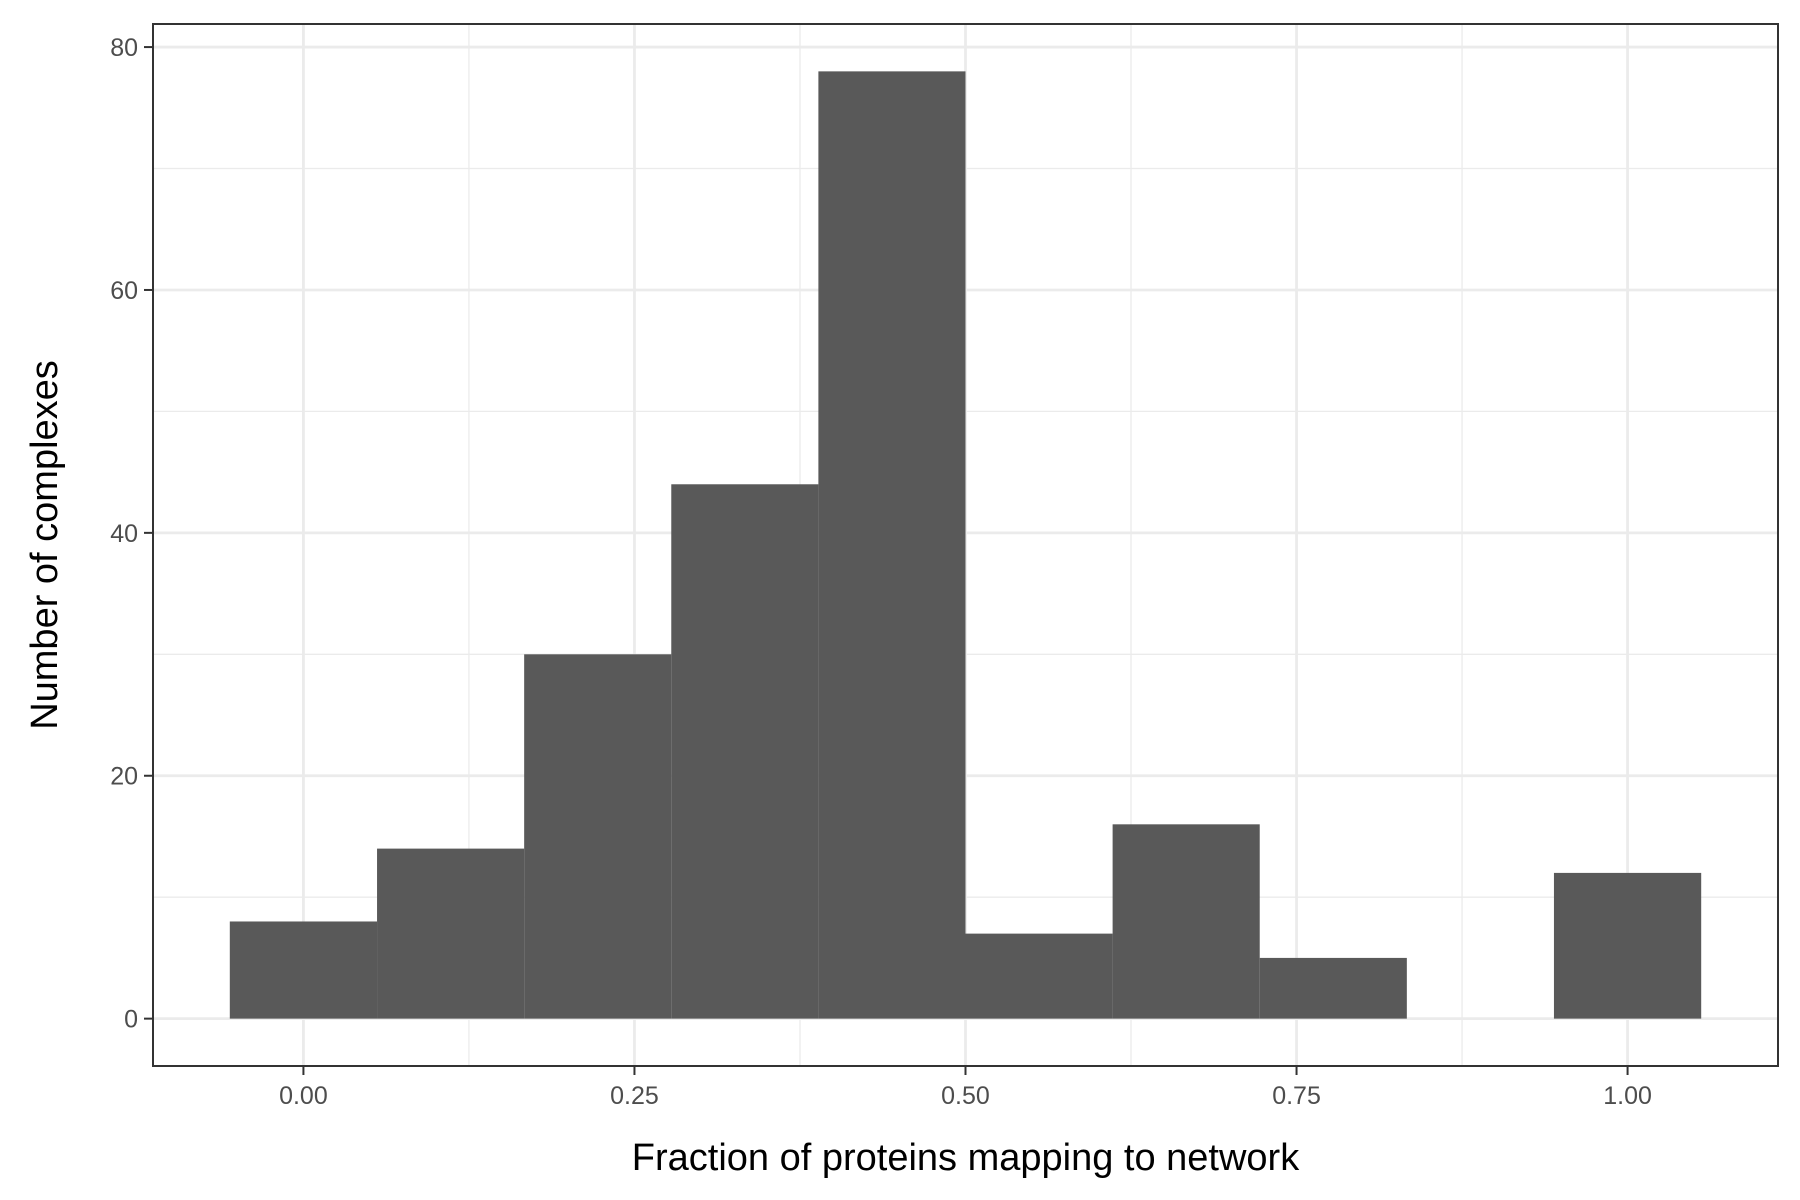  Describe the element at coordinates (124, 291) in the screenshot. I see `y-tick-label: 60` at that location.